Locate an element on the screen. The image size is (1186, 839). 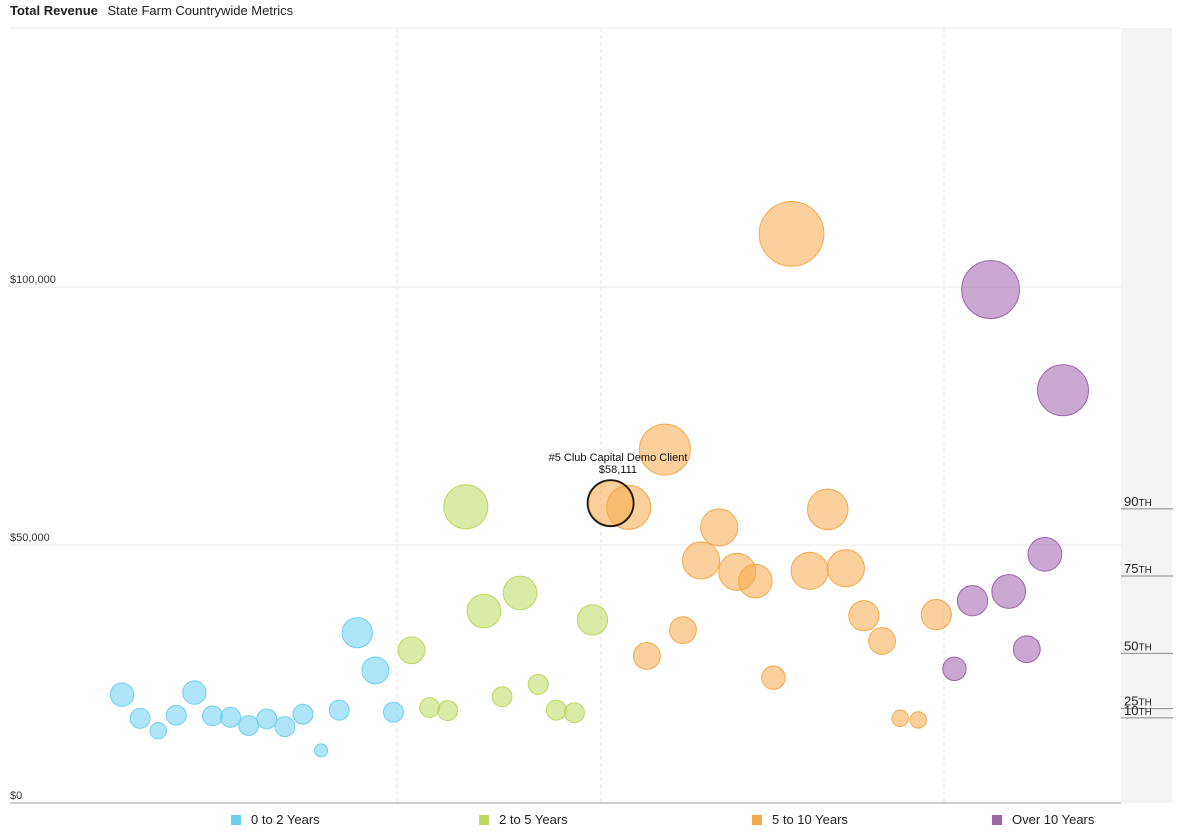
legend-label-5-10-years: 5 to 10 Years is located at coordinates (810, 819).